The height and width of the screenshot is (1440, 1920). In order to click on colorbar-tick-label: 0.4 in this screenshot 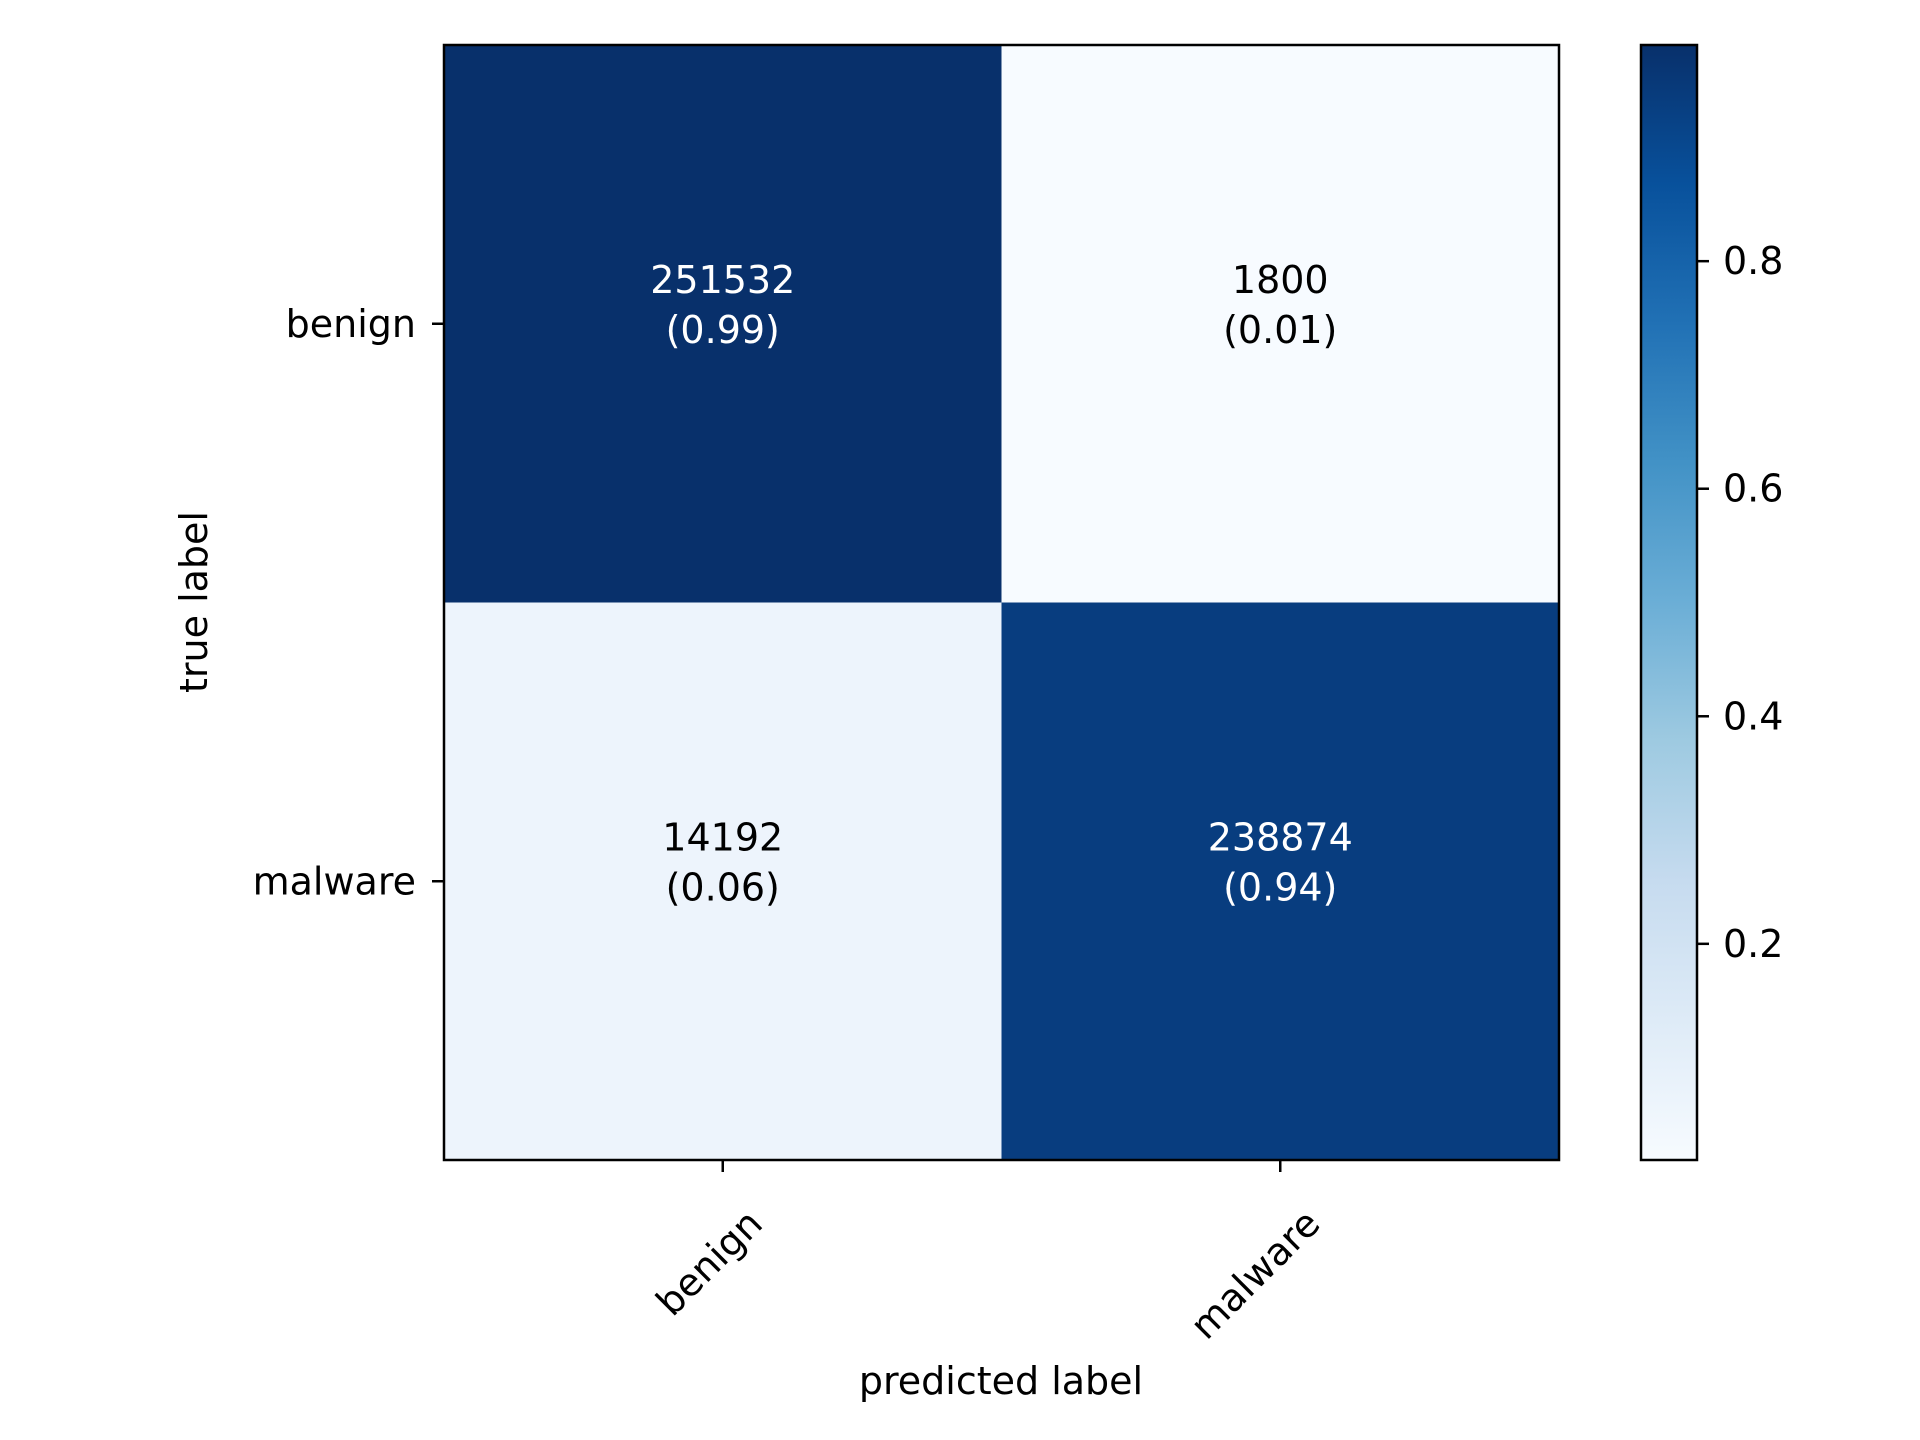, I will do `click(1753, 716)`.